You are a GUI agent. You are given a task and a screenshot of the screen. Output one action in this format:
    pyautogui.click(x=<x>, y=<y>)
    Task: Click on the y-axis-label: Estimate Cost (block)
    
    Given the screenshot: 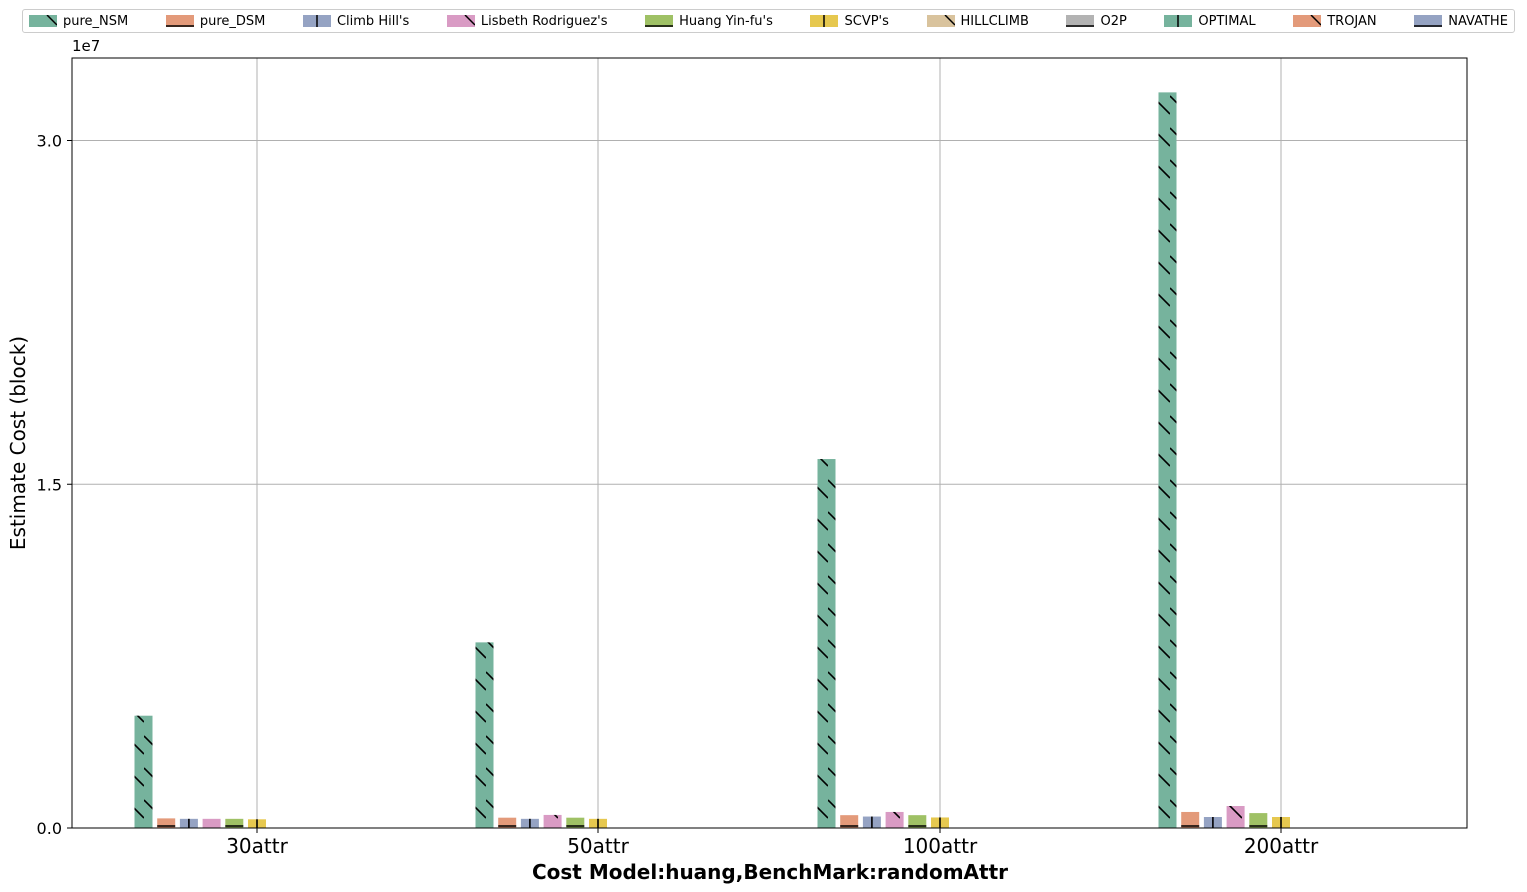 What is the action you would take?
    pyautogui.click(x=18, y=443)
    